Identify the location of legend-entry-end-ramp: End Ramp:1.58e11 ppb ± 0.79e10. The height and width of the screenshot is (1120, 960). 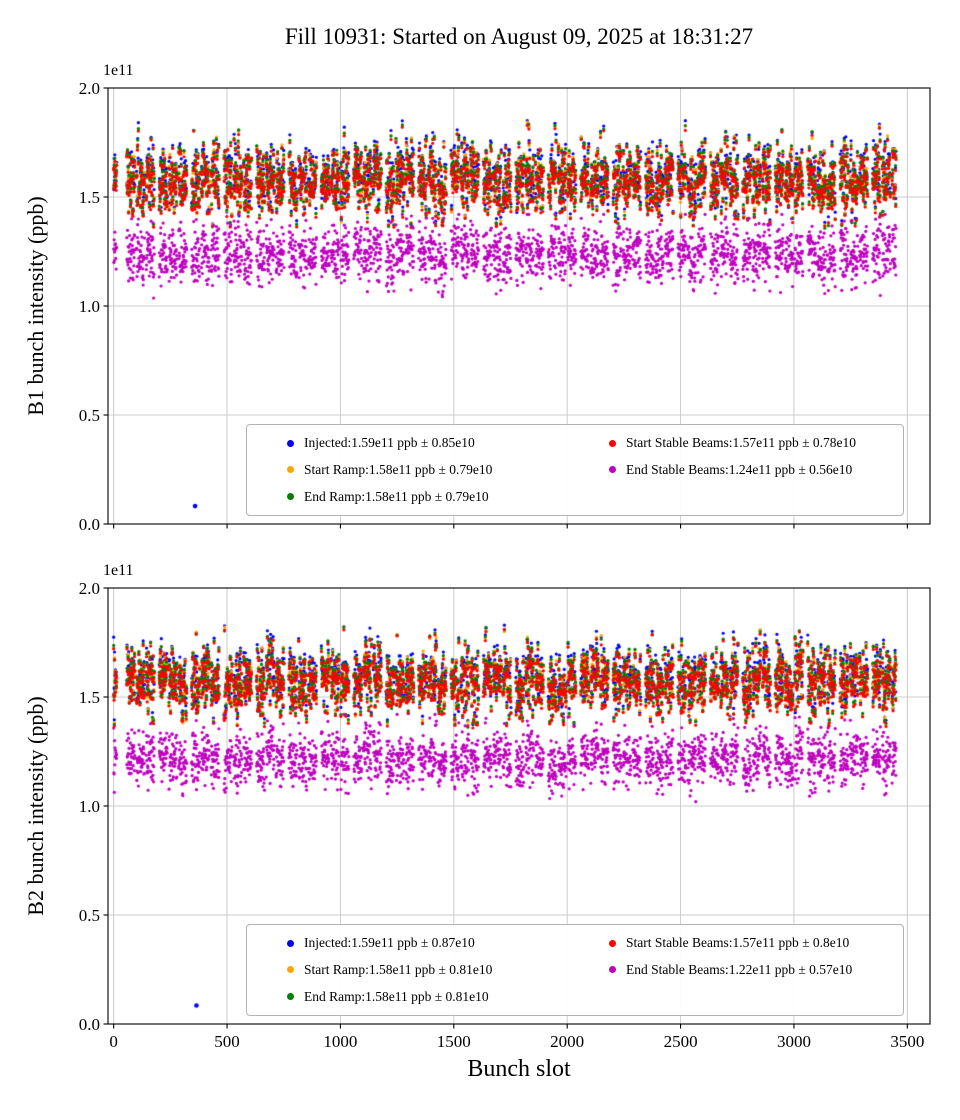
(448, 496).